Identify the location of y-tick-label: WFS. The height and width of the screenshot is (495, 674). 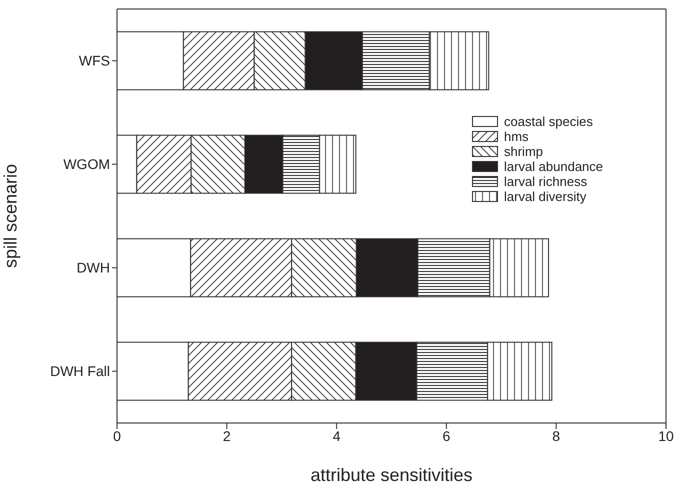
(94, 60).